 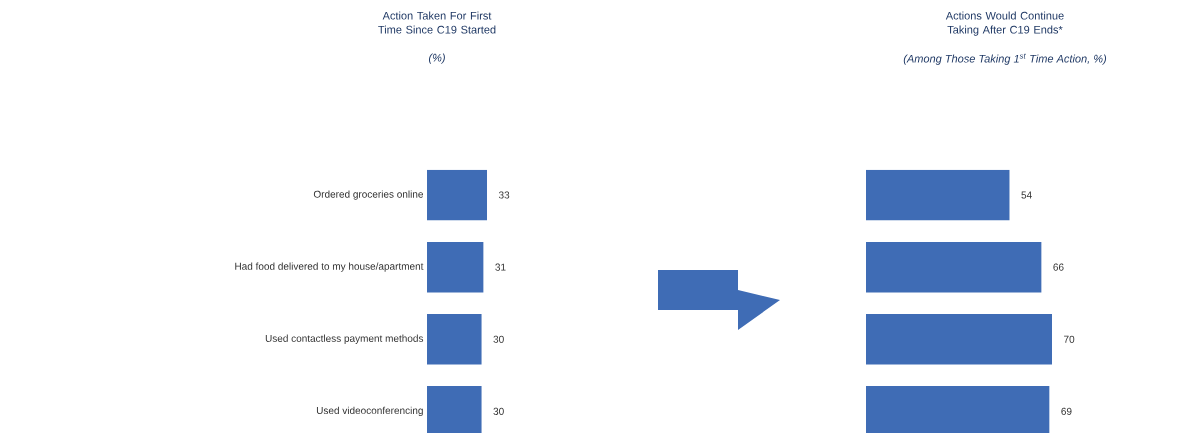 I want to click on y-tick-label: Had food delivered to my house/apartment, so click(x=329, y=267).